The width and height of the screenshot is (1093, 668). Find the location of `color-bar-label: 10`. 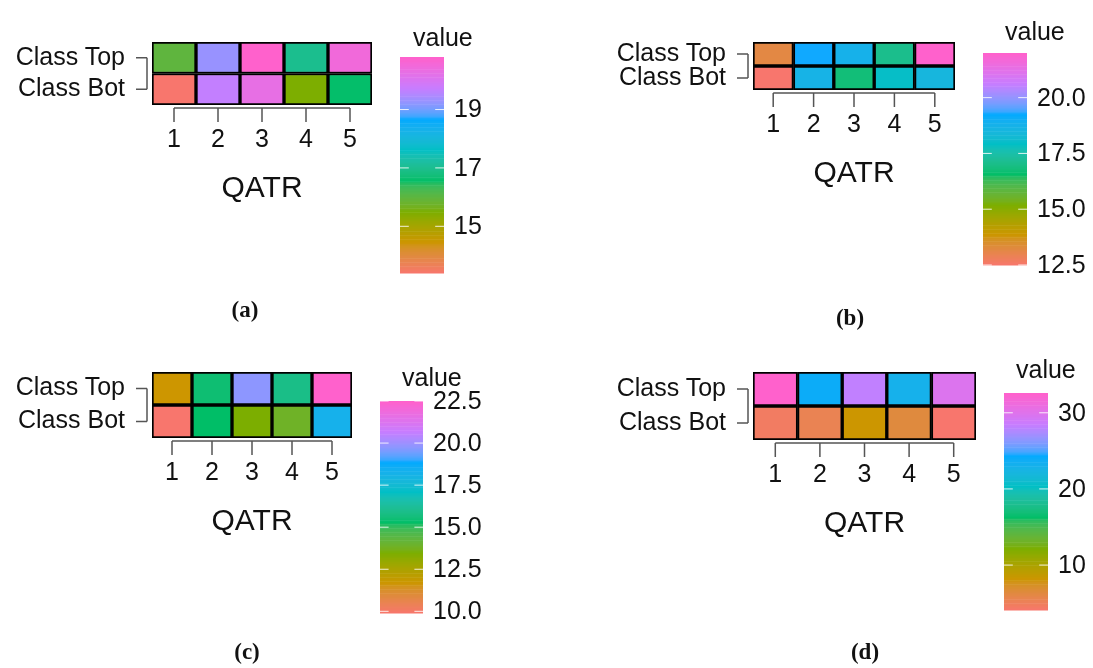

color-bar-label: 10 is located at coordinates (1072, 563).